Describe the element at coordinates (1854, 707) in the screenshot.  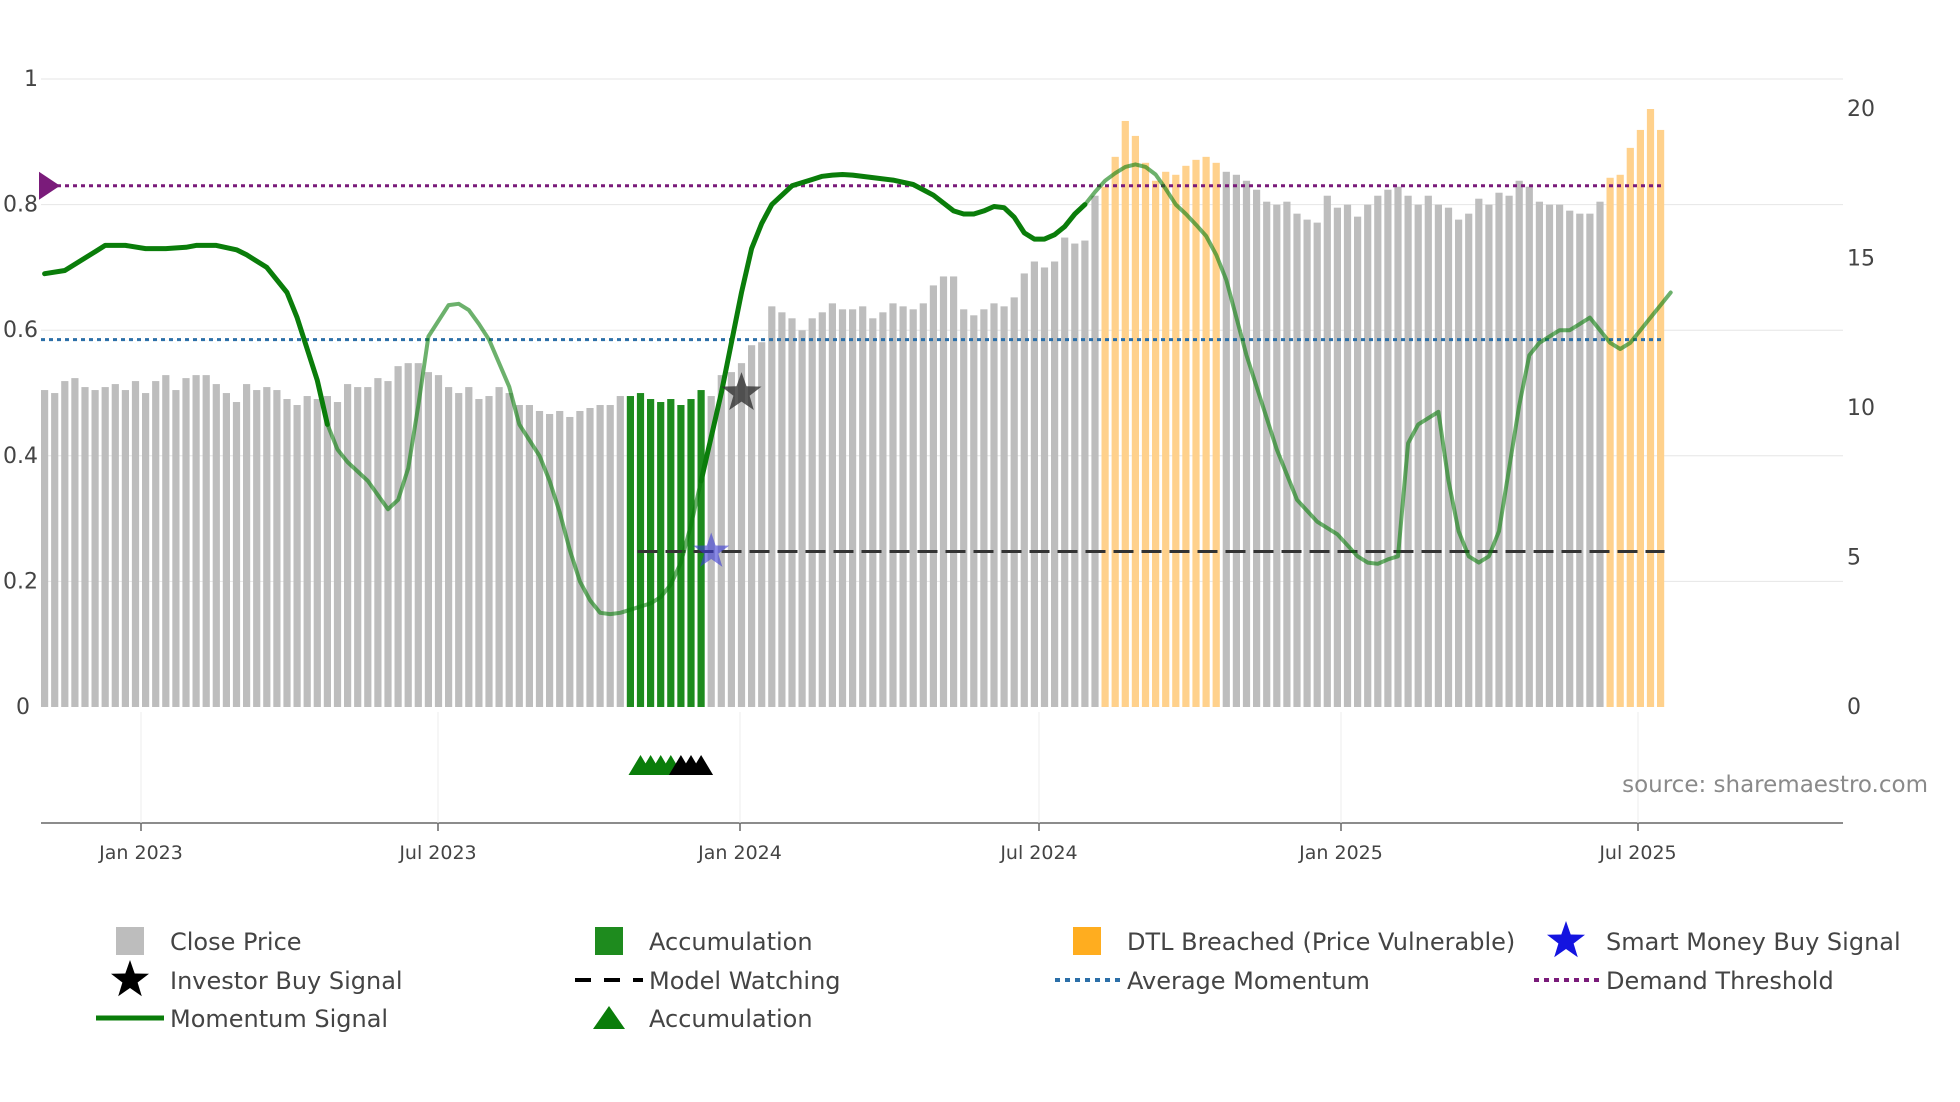
I see `right-tick-label: 0` at that location.